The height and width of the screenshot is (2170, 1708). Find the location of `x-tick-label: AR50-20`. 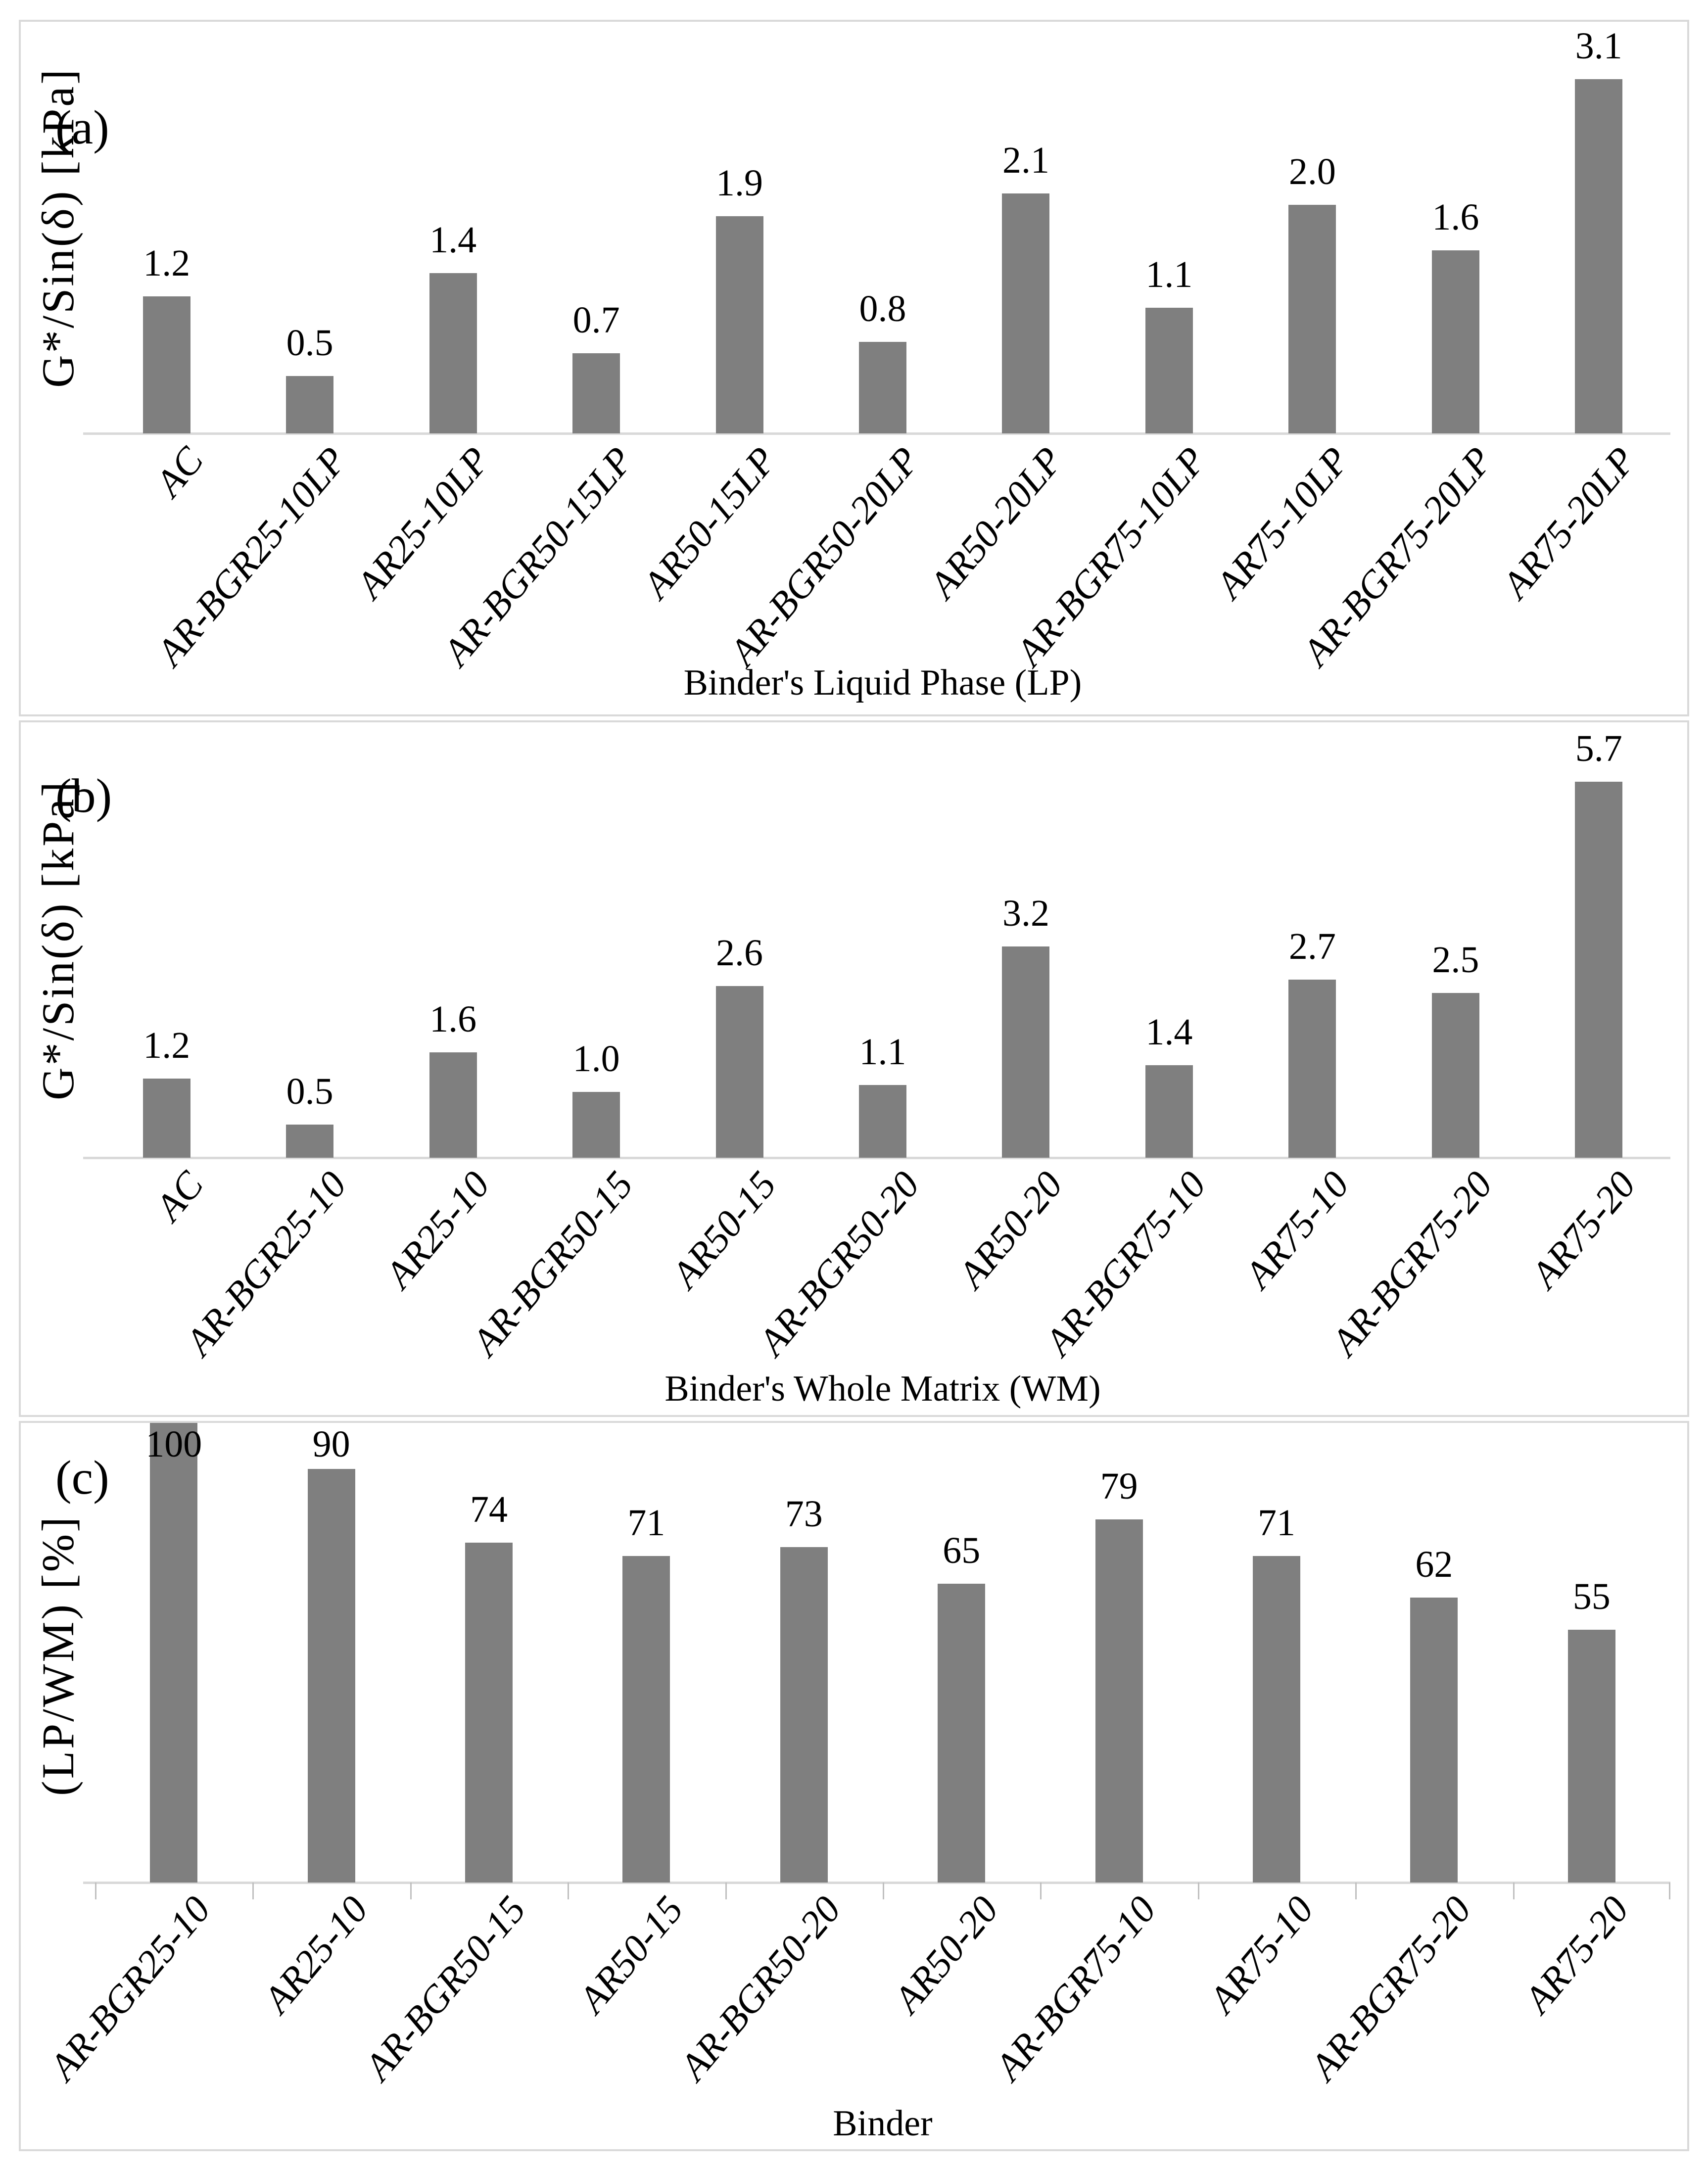

x-tick-label: AR50-20 is located at coordinates (1010, 1229).